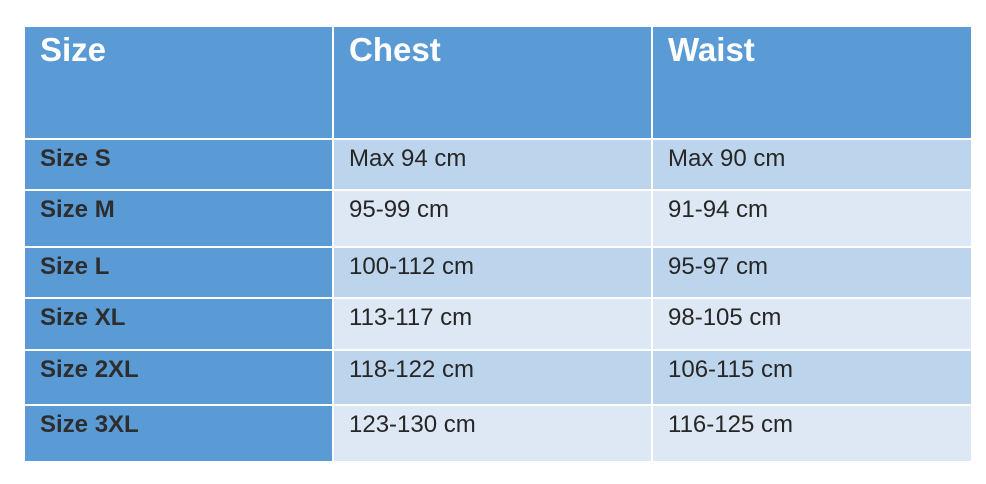  I want to click on chest-cell: 123-130 cm, so click(492, 433).